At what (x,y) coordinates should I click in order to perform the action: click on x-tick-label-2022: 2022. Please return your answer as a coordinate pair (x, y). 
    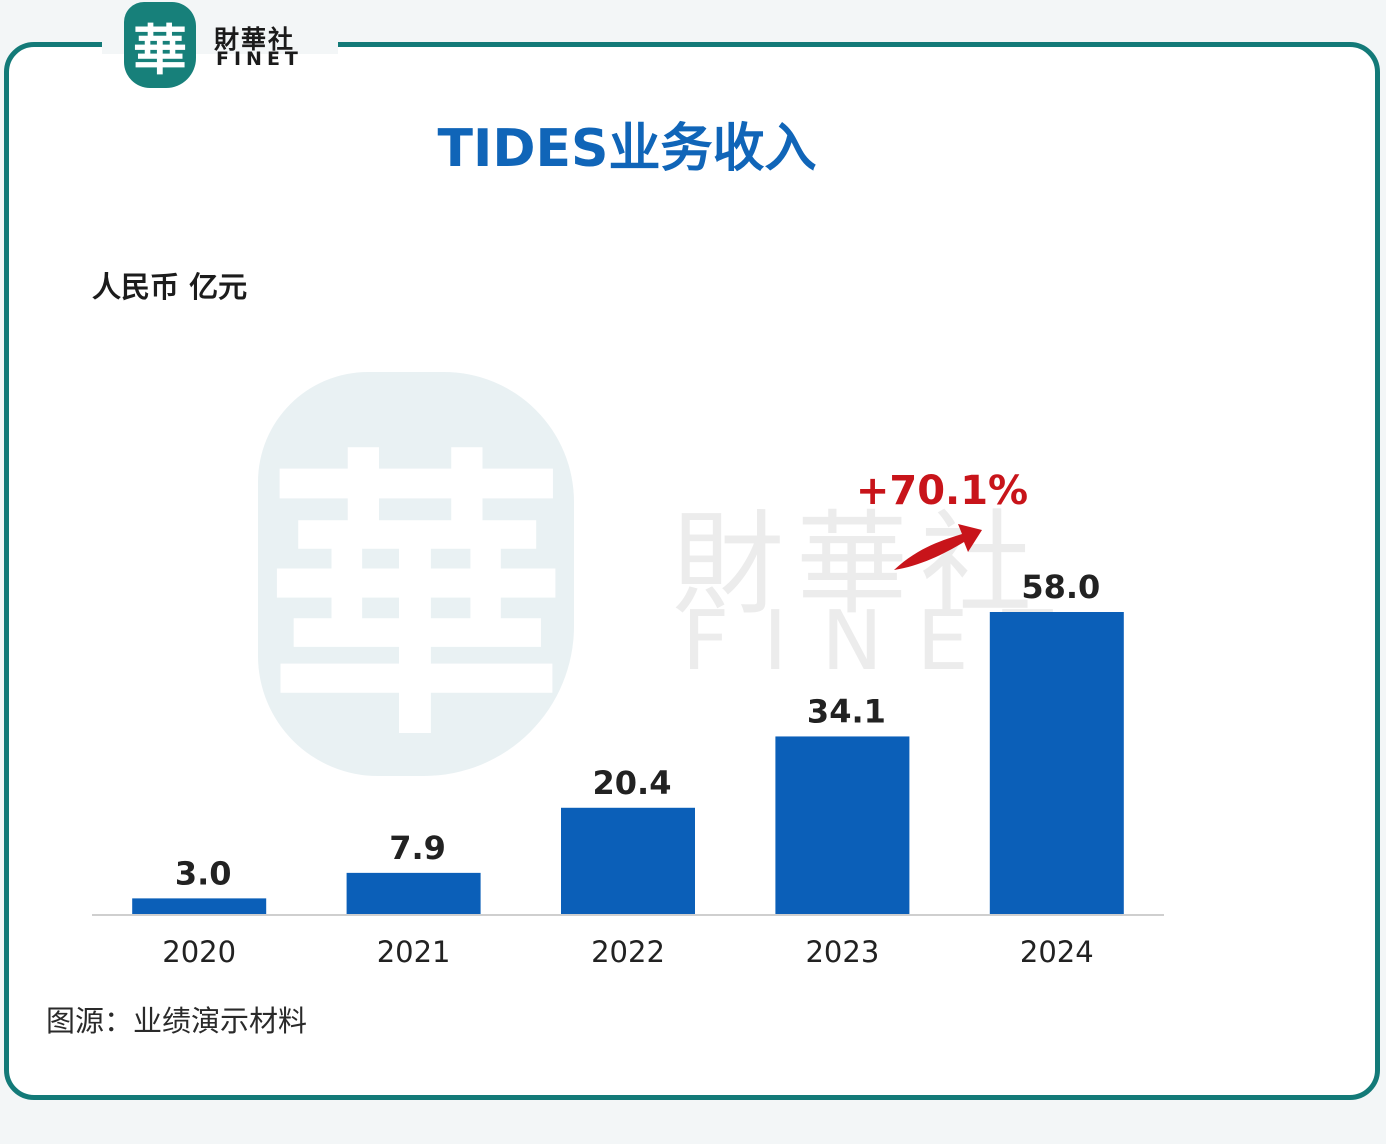
    Looking at the image, I should click on (628, 952).